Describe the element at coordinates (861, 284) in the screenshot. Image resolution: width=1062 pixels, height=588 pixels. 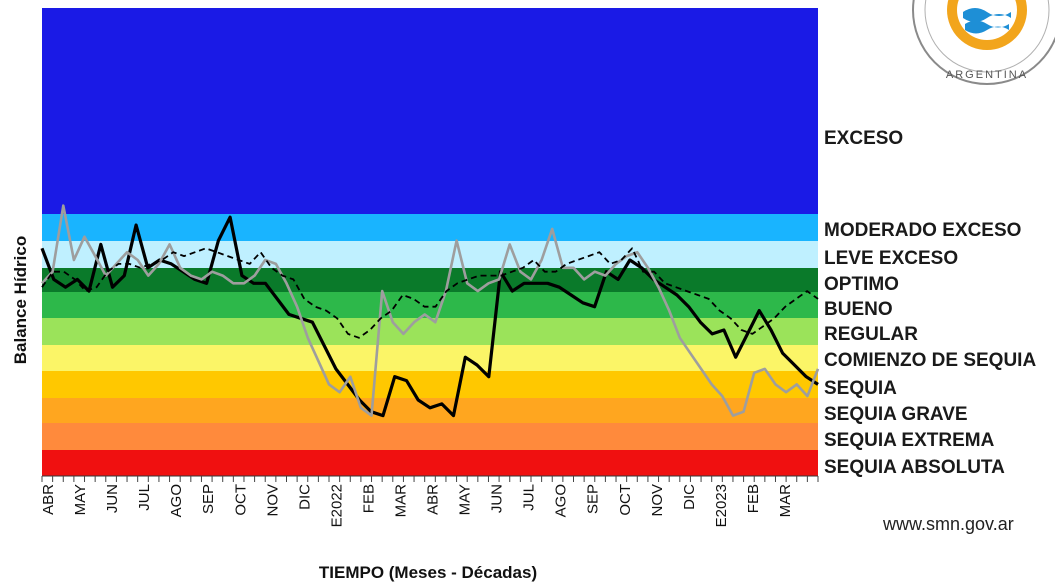
I see `band-label-optimo: OPTIMO` at that location.